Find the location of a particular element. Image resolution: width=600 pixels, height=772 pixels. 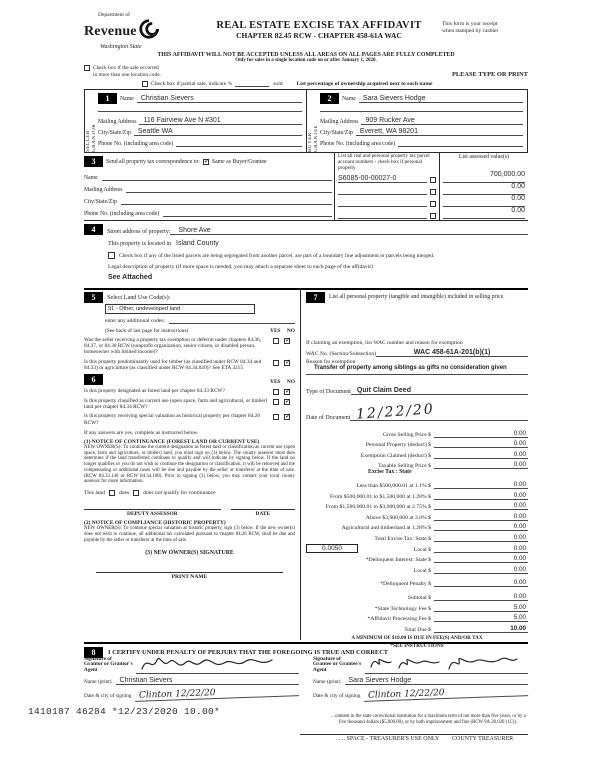

exemption-claimed-label: Exemption Claimed (deduct) $ is located at coordinates (395, 455).